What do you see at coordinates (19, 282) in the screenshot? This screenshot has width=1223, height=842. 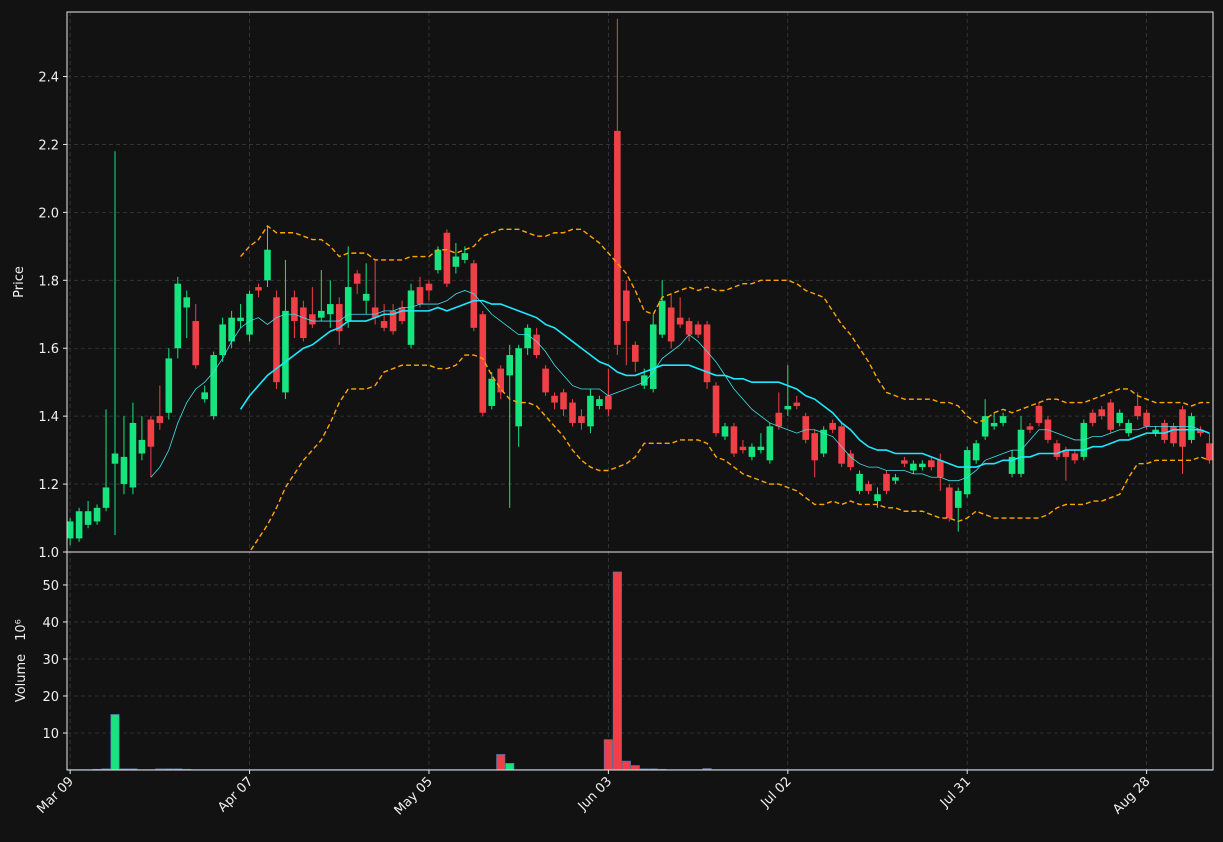 I see `y-axis-label: Price` at bounding box center [19, 282].